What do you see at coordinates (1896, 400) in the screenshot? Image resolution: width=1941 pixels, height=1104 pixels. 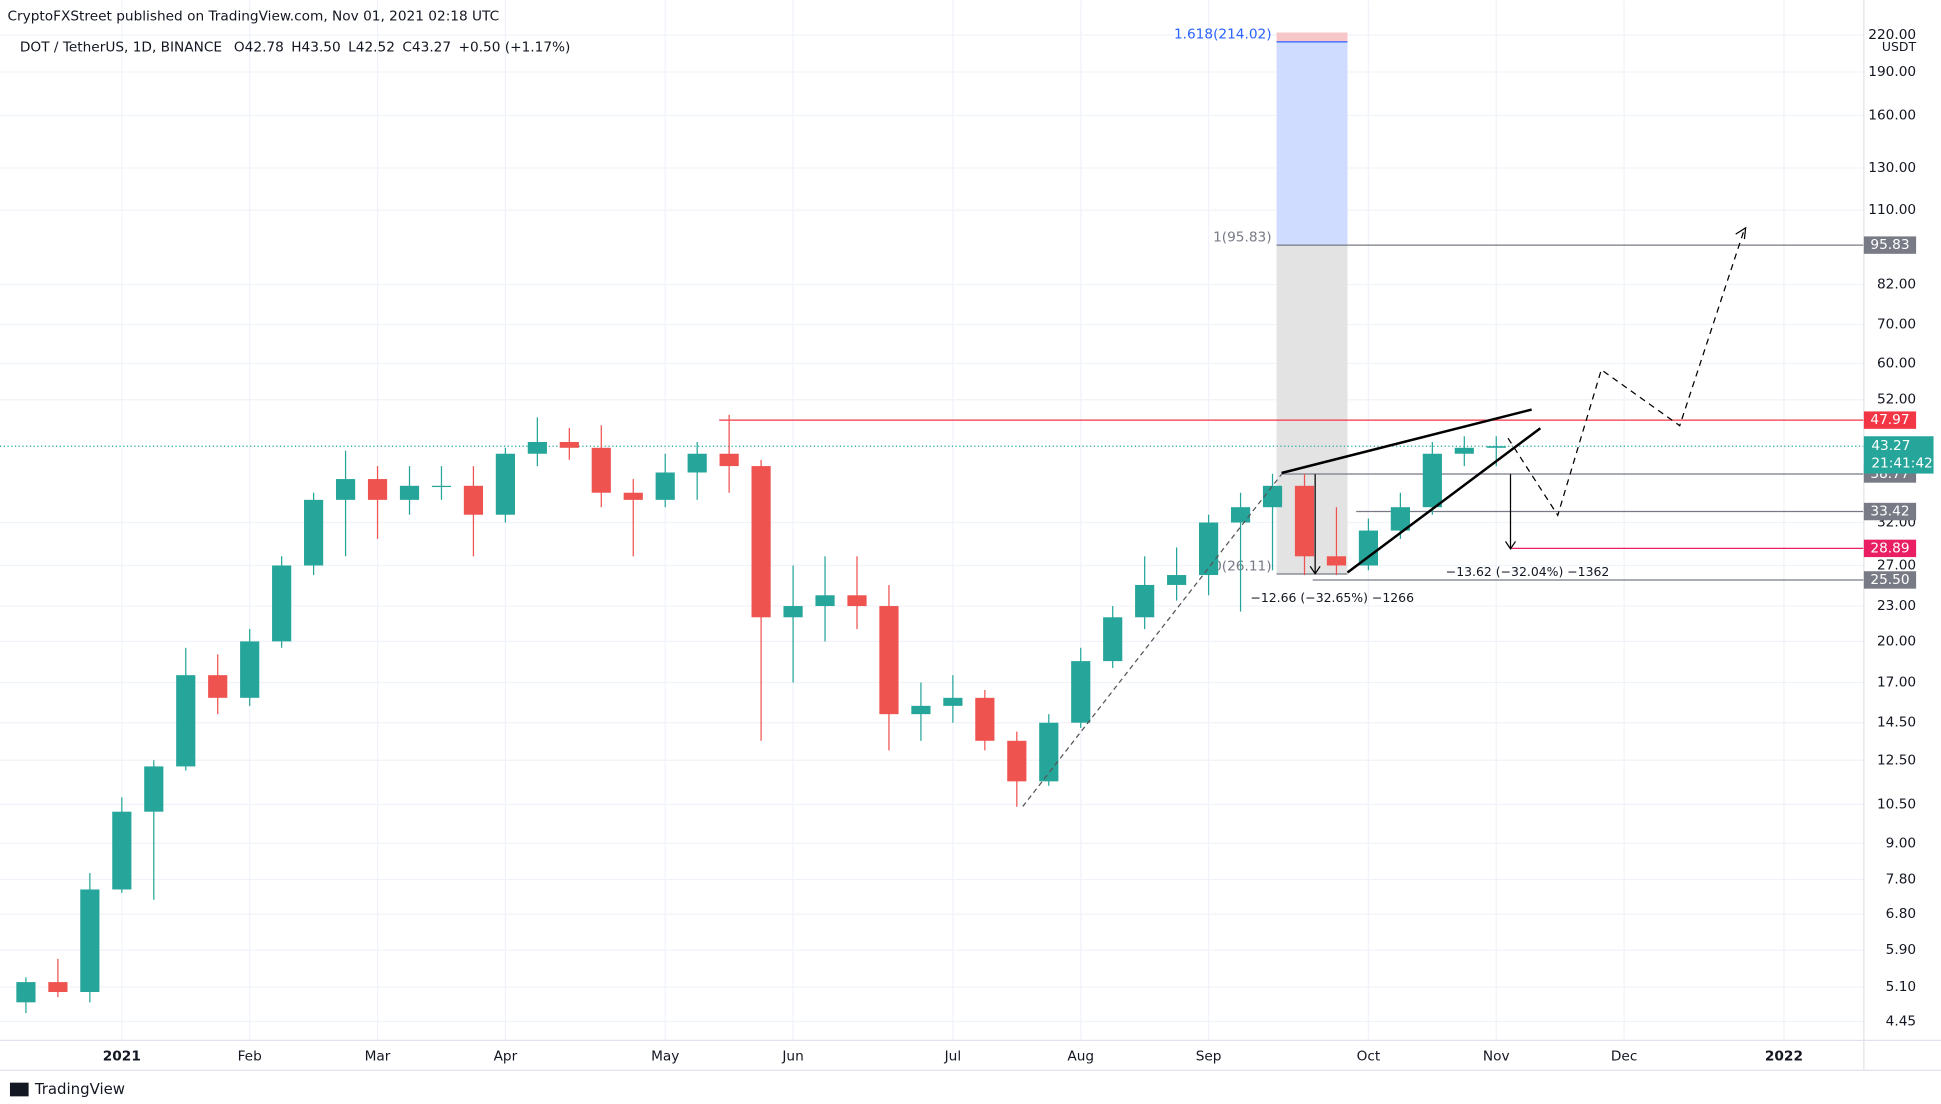 I see `y-tick-label: 52.00` at bounding box center [1896, 400].